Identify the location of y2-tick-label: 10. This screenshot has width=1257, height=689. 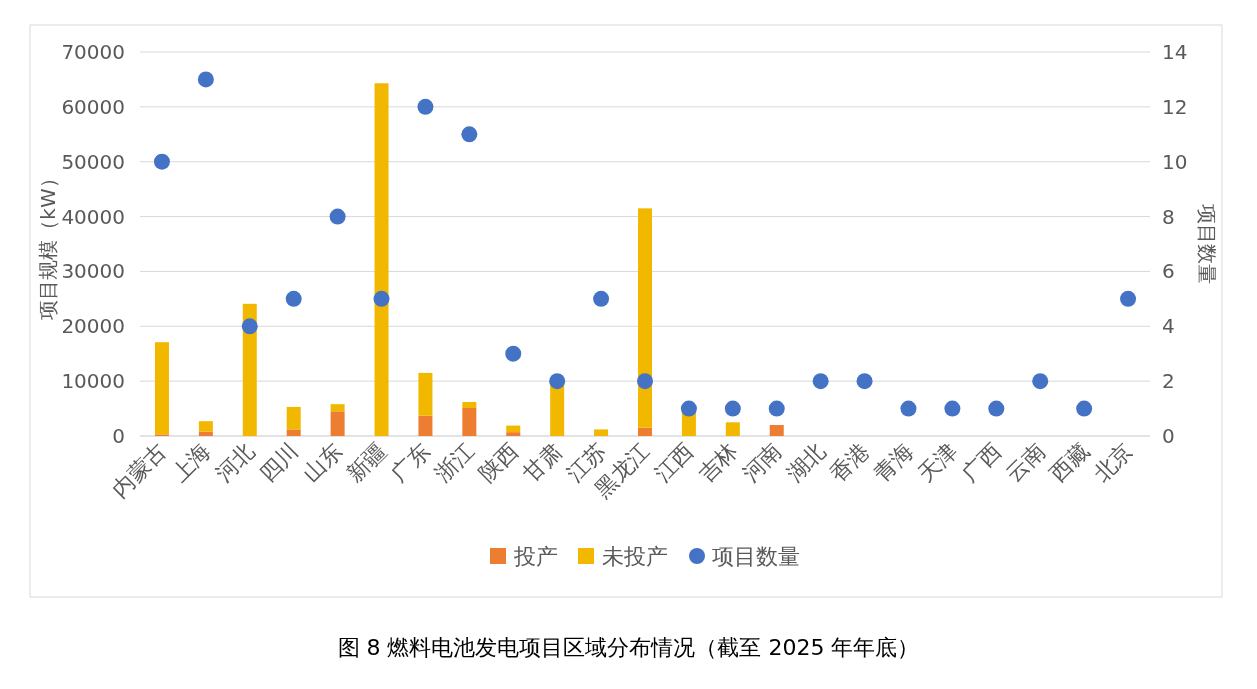
(1175, 161).